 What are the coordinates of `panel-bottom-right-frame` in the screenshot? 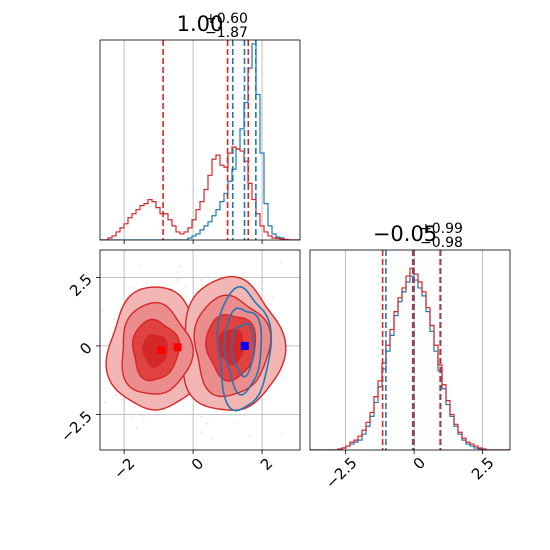 It's located at (410, 350).